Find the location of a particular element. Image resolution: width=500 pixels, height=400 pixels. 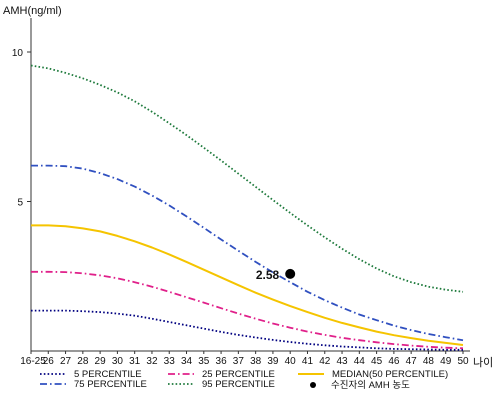

x-tick-label: 37 is located at coordinates (239, 361).